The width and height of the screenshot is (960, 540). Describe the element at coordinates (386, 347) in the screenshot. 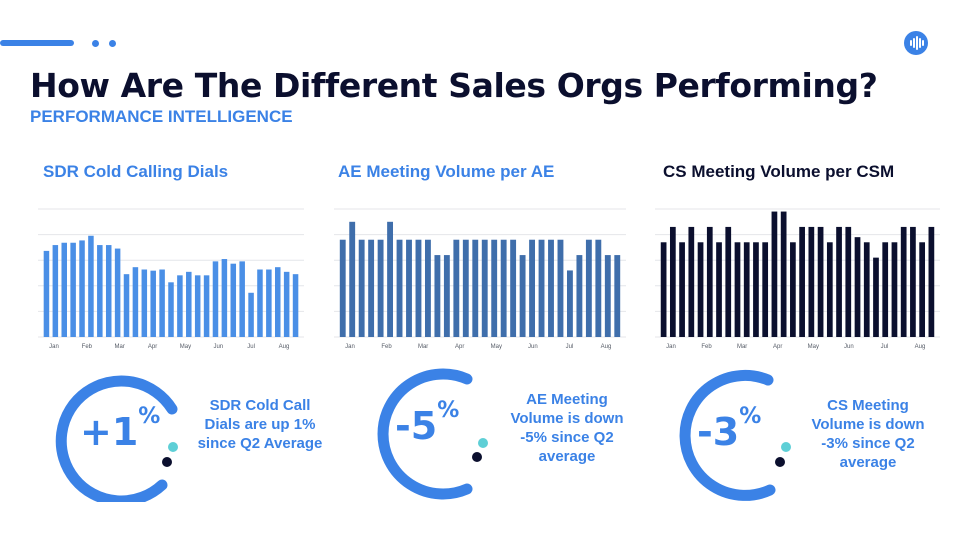

I see `ae-tick-label: Feb` at that location.